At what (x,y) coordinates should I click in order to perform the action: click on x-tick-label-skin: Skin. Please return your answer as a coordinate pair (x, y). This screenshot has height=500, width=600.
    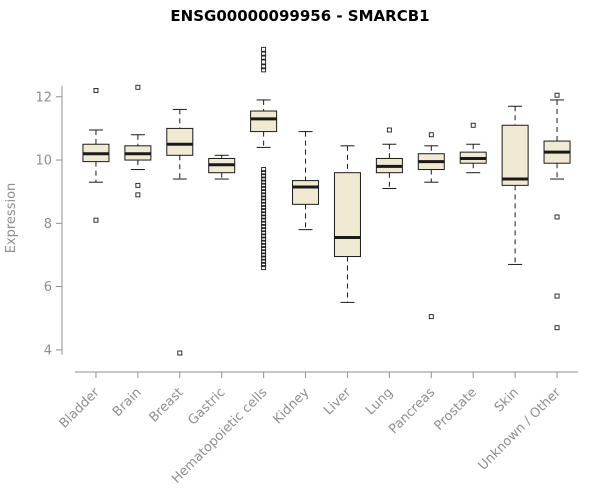
    Looking at the image, I should click on (507, 400).